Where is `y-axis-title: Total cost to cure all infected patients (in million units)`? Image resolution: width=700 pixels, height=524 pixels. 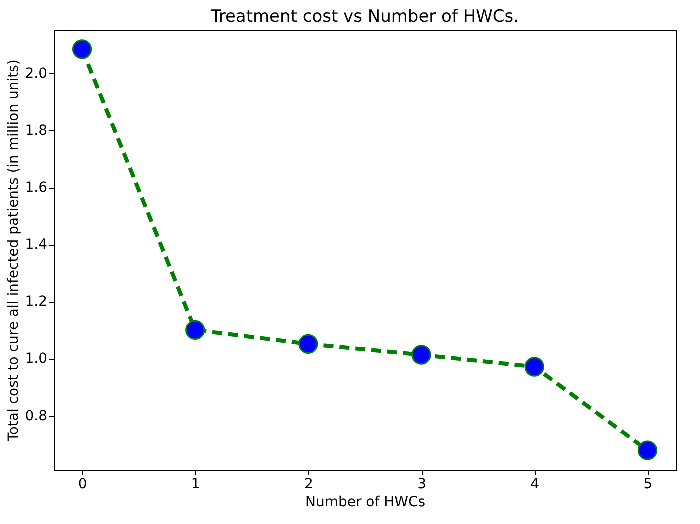
y-axis-title: Total cost to cure all infected patients (in million units) is located at coordinates (14, 251).